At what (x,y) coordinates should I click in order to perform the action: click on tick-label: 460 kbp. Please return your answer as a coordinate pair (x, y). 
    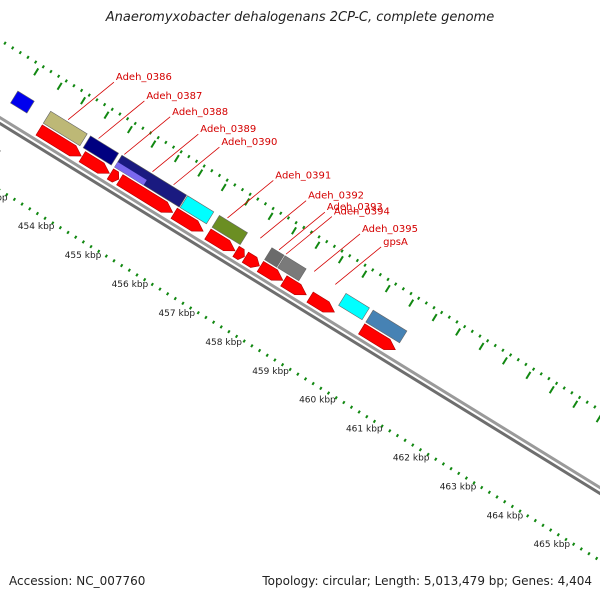
    Looking at the image, I should click on (317, 401).